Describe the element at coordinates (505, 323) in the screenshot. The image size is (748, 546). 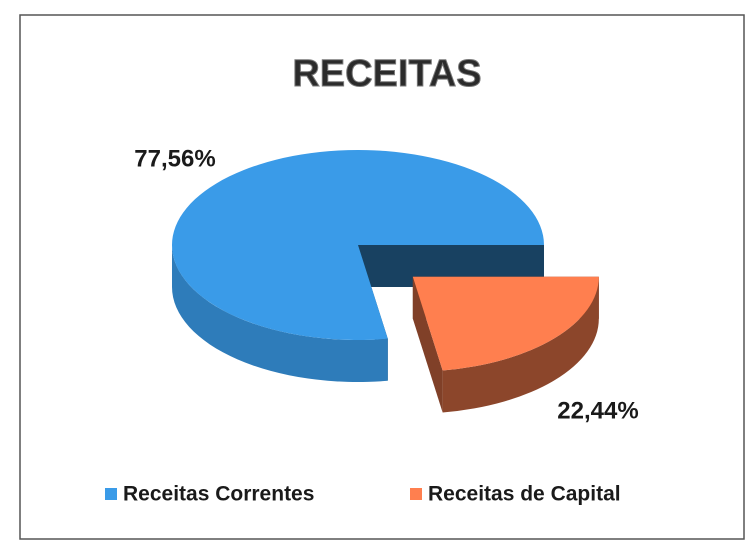
I see `pie-slice` at that location.